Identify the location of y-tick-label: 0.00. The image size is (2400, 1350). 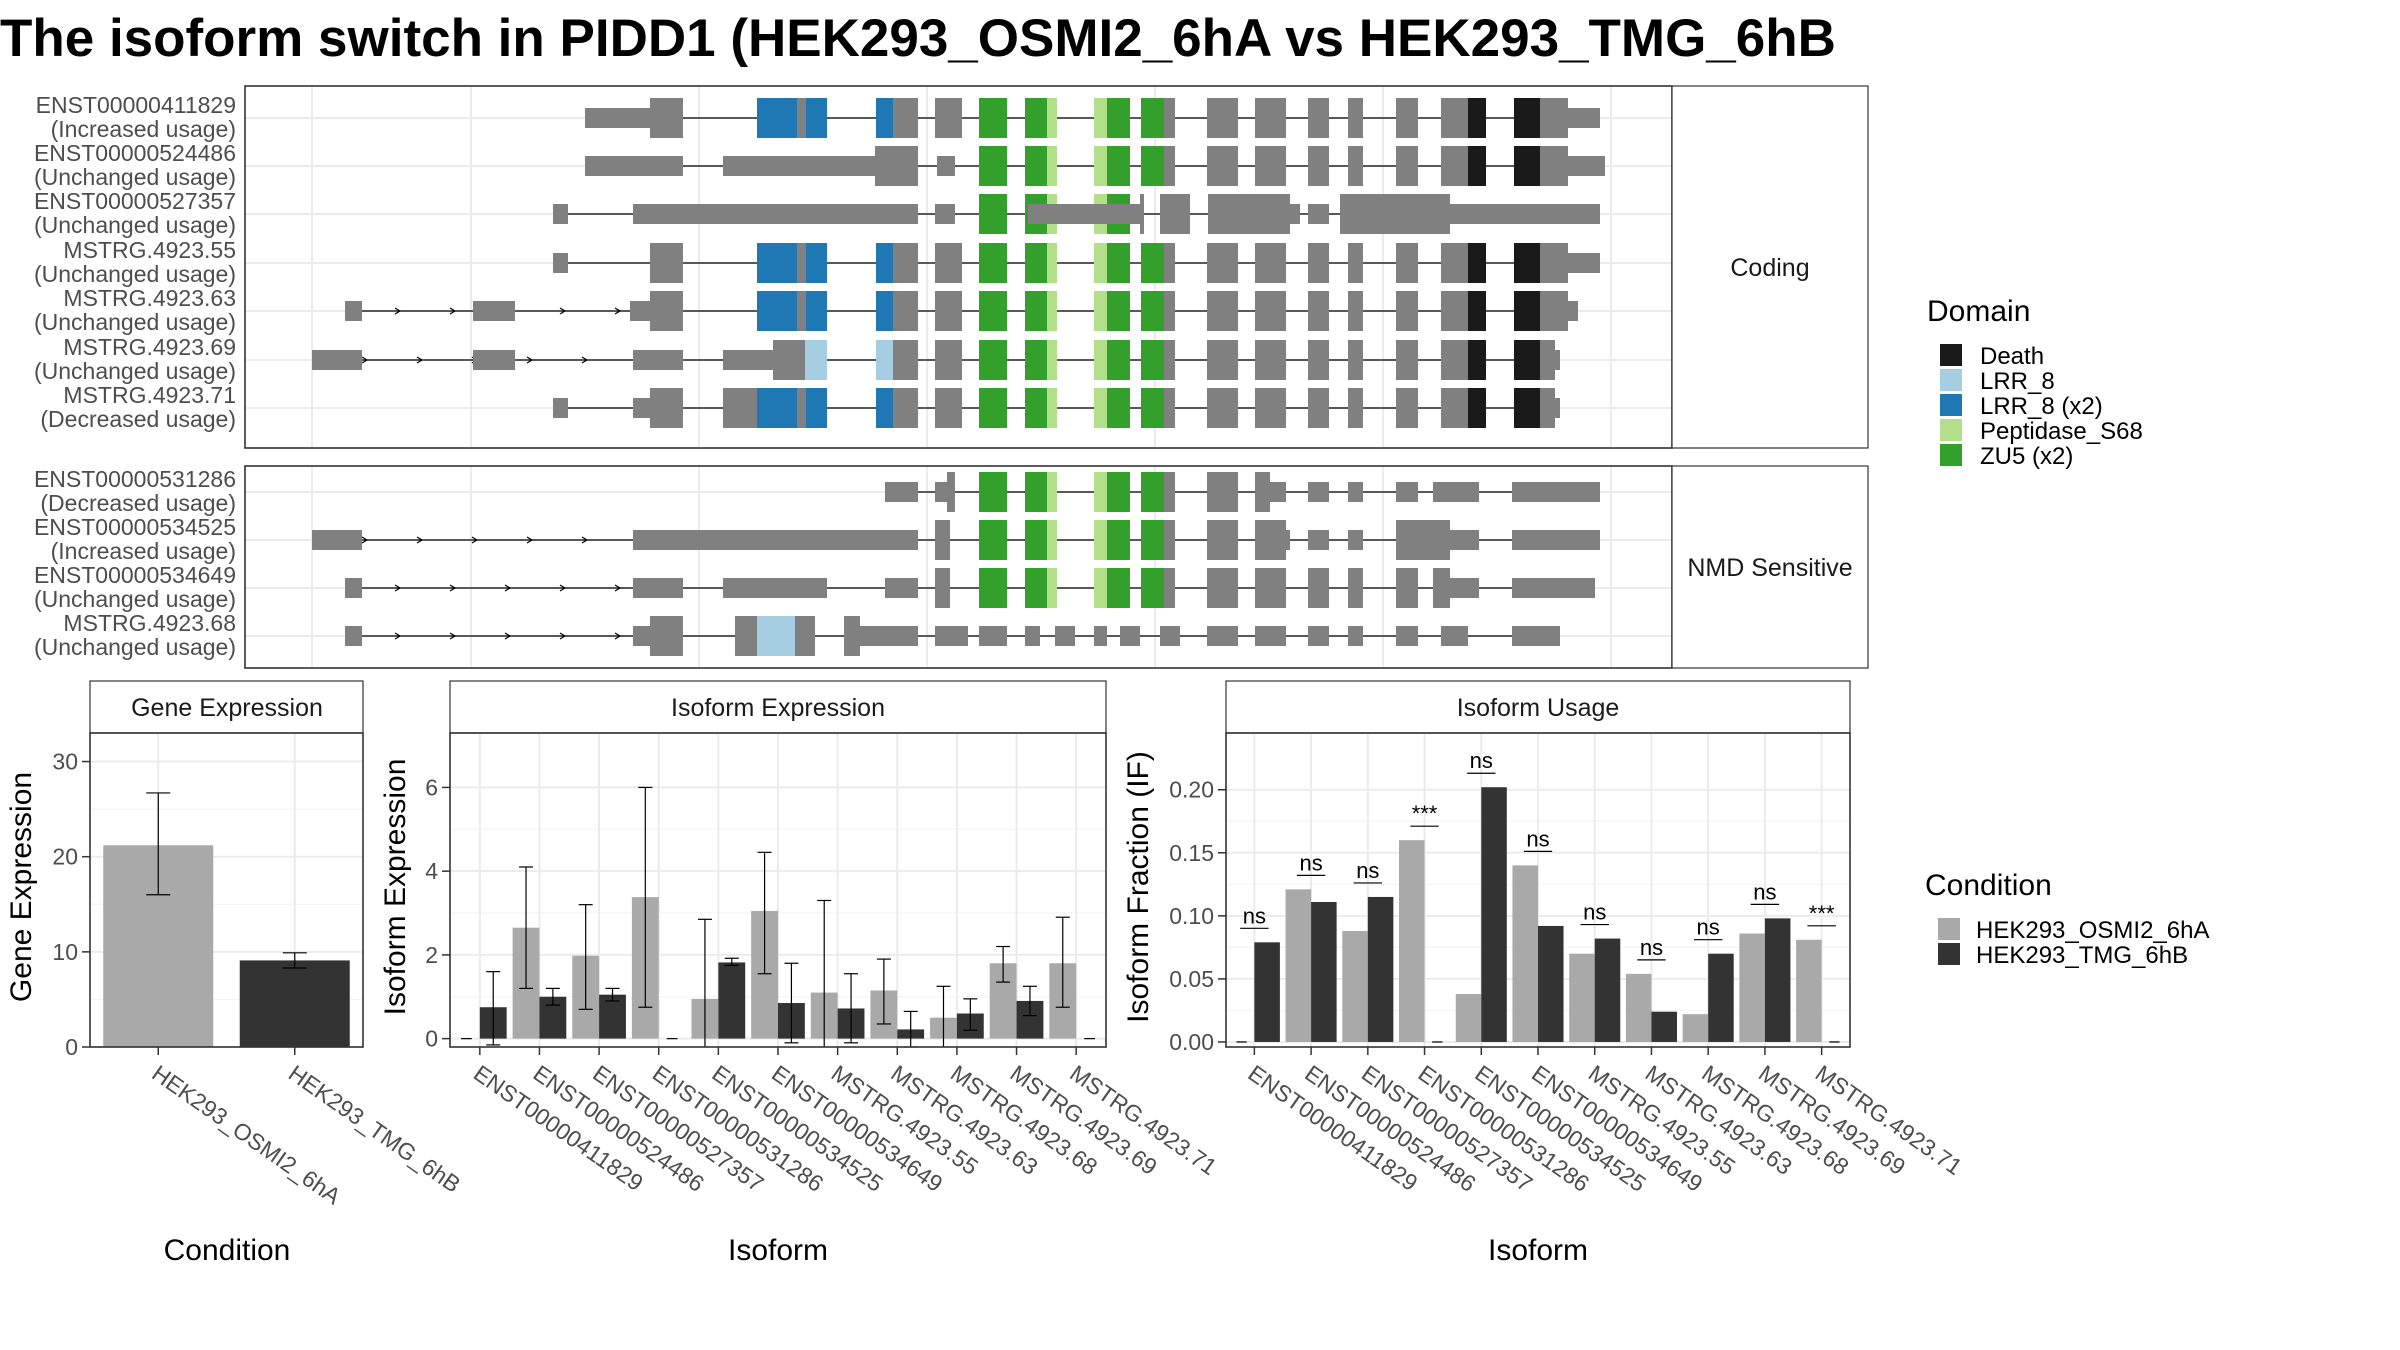
(1191, 1042).